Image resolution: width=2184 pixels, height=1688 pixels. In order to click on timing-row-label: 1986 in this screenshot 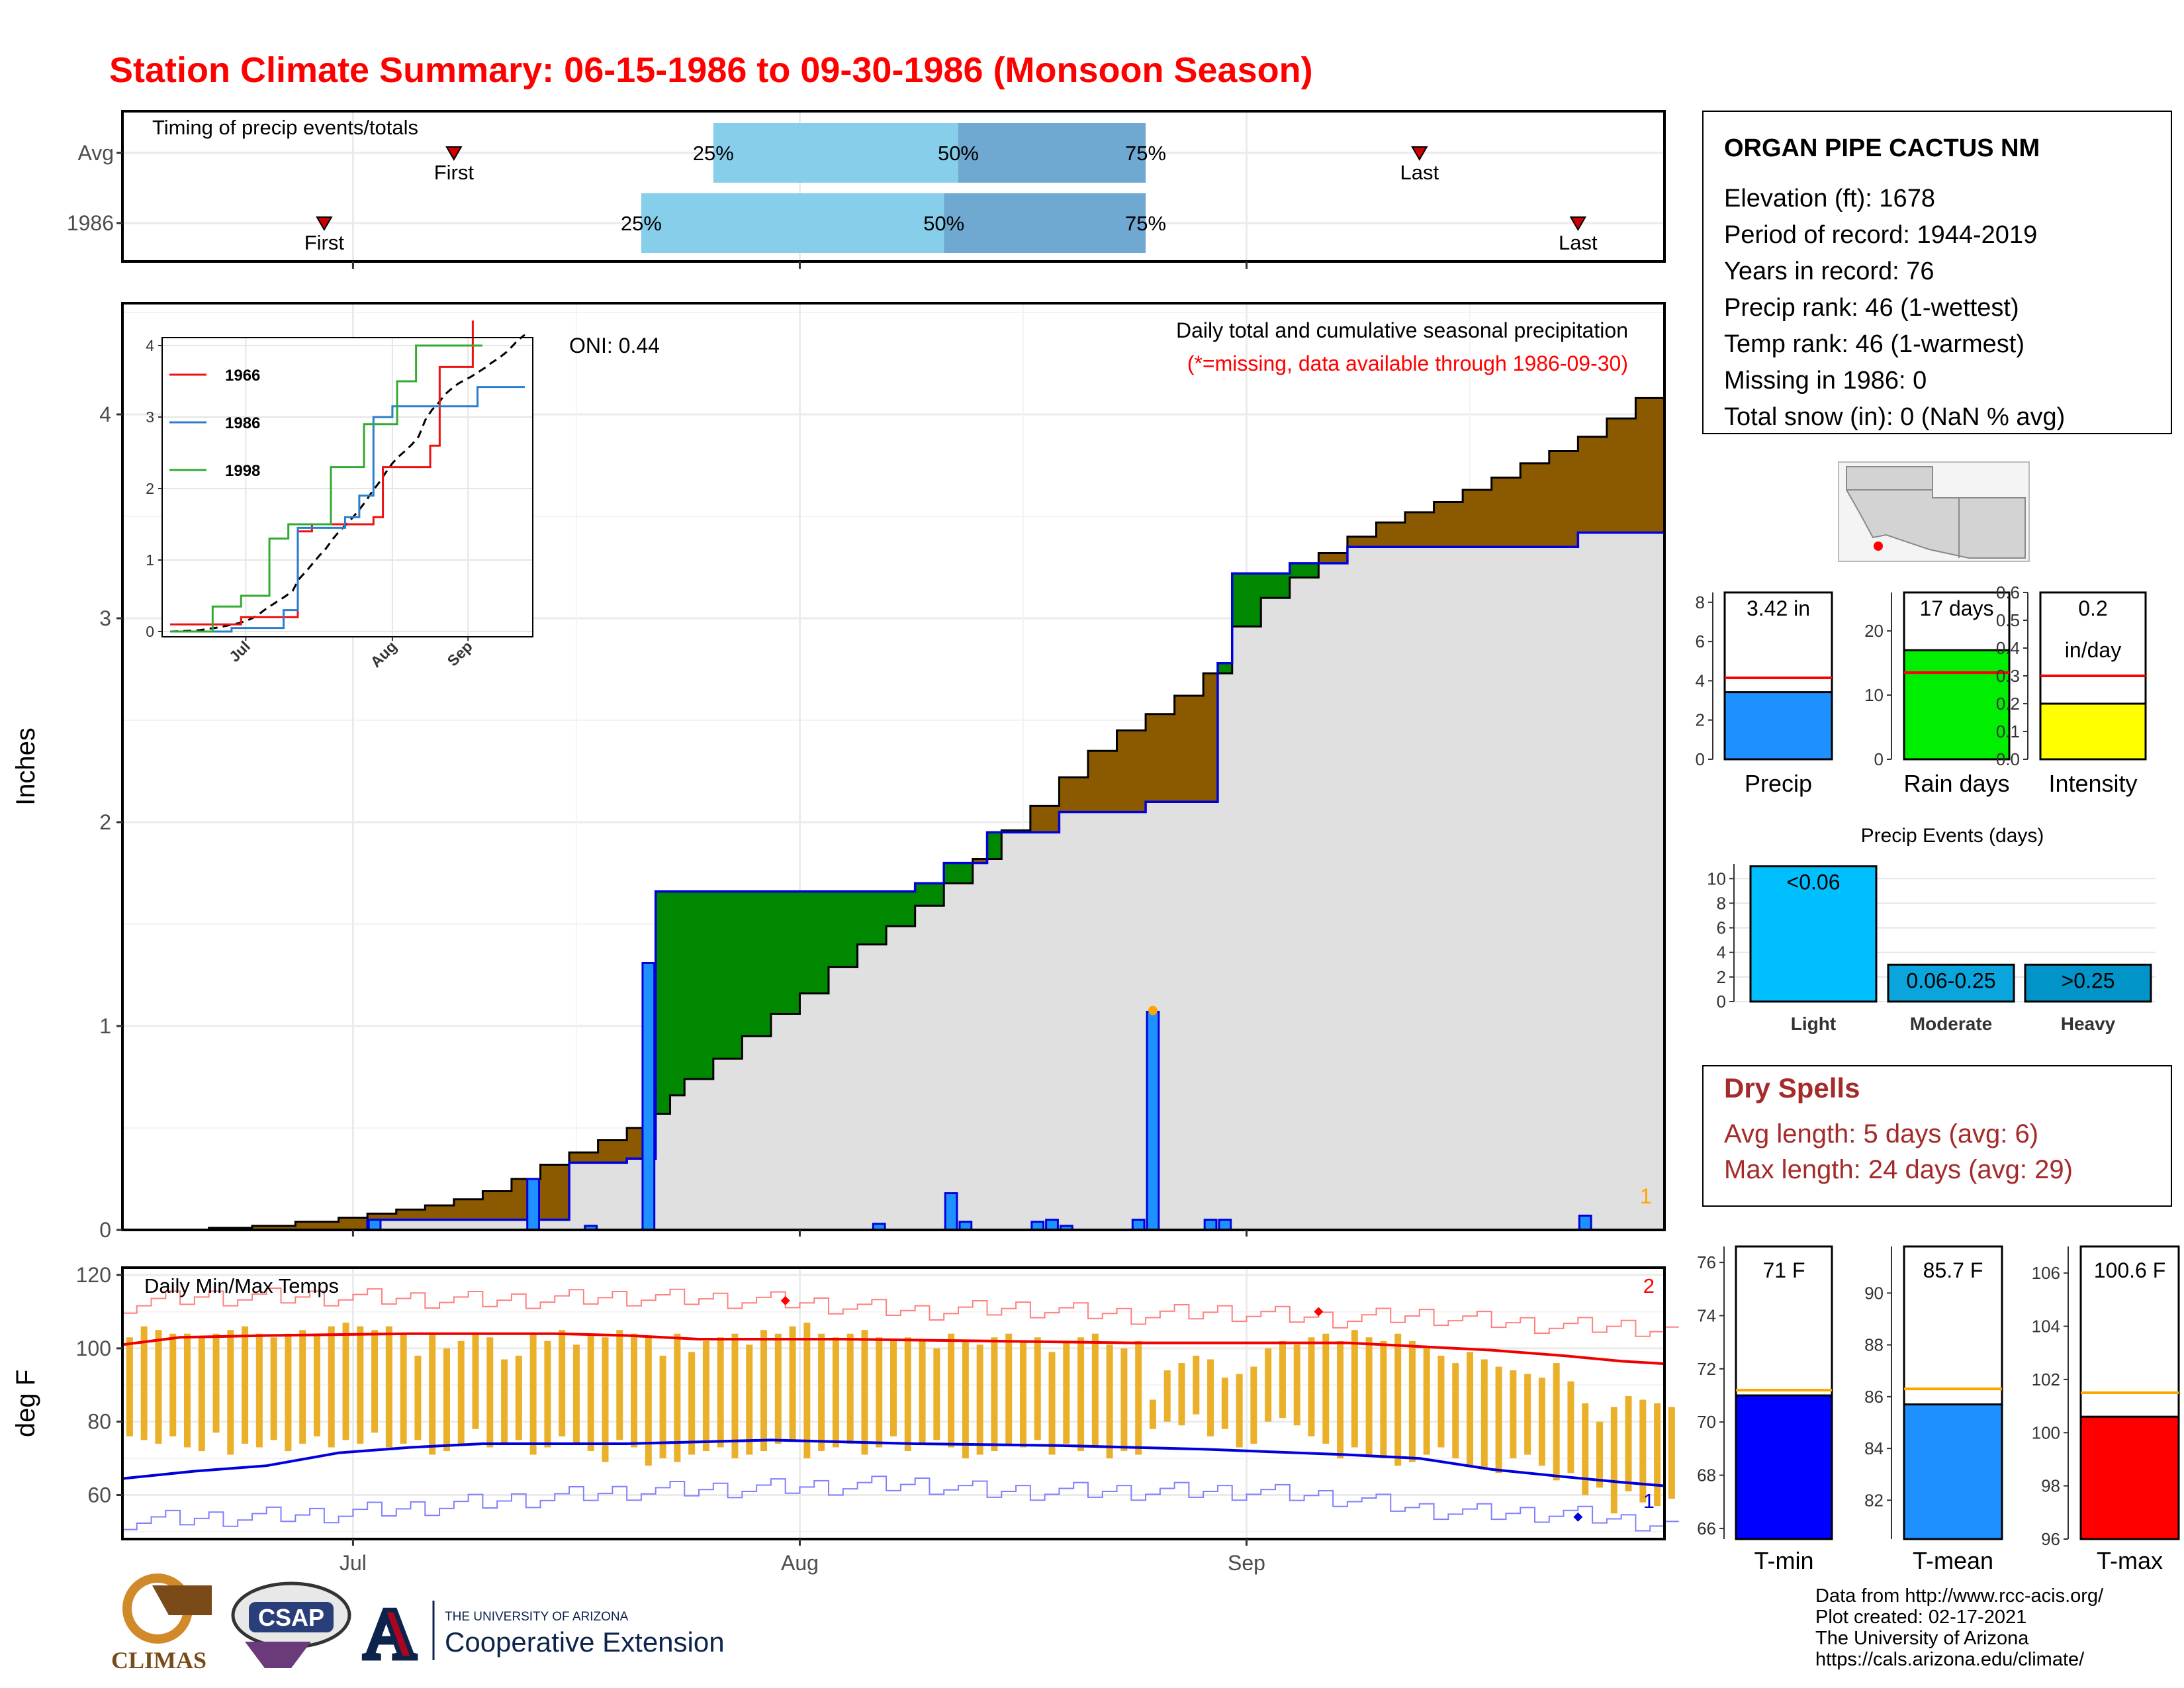, I will do `click(90, 223)`.